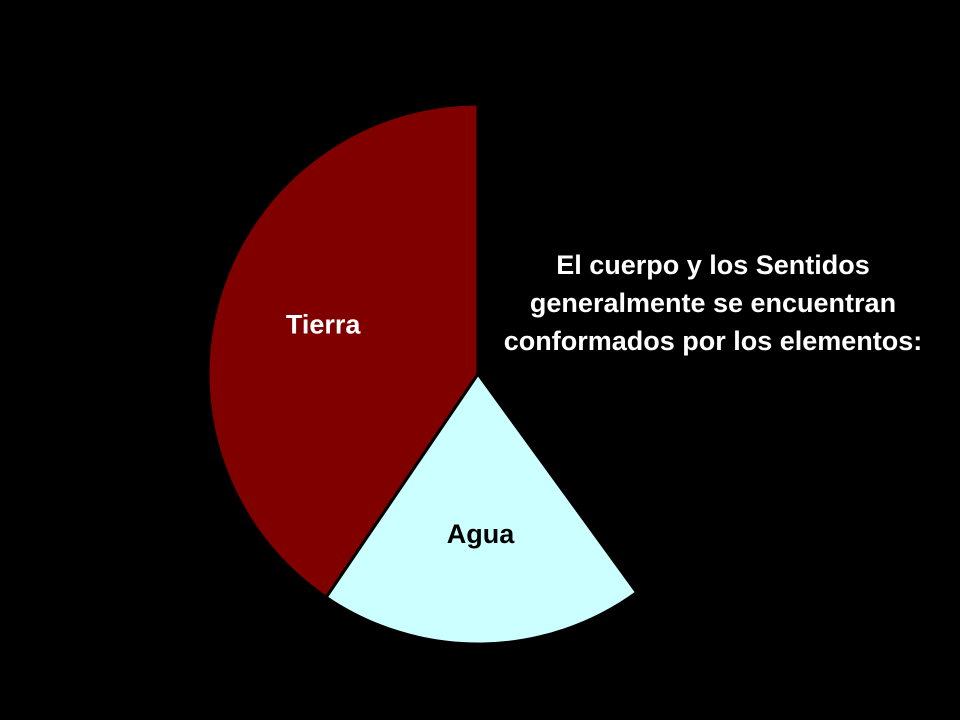 Image resolution: width=960 pixels, height=720 pixels. Describe the element at coordinates (324, 324) in the screenshot. I see `slice-label-tierra: Tierra` at that location.